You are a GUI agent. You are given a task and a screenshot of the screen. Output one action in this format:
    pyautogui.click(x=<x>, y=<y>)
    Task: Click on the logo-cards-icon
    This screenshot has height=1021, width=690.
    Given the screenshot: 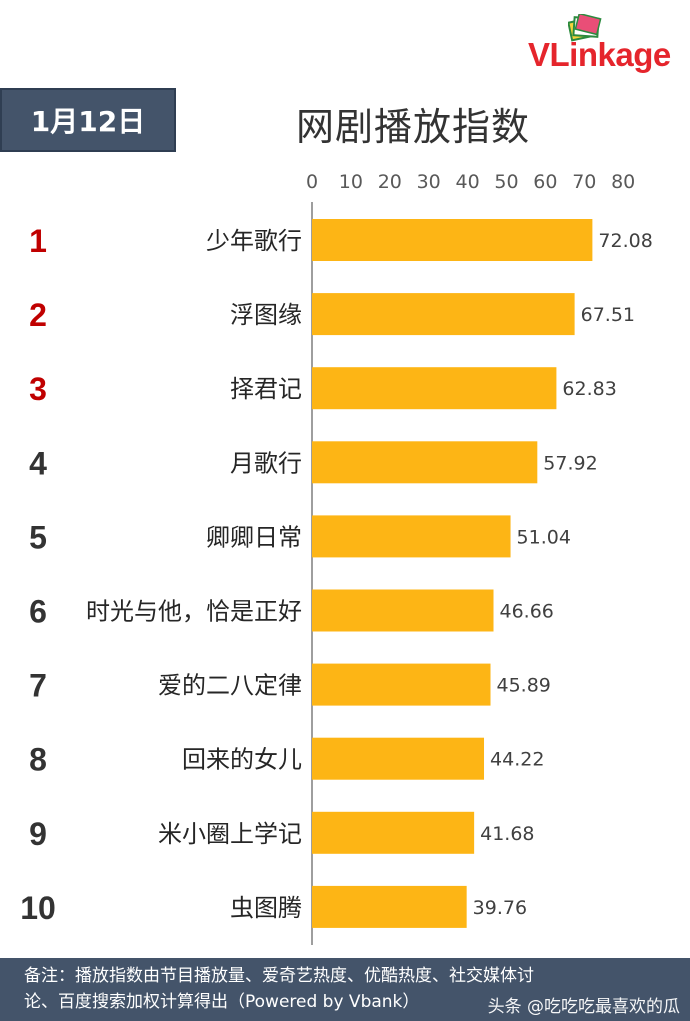 What is the action you would take?
    pyautogui.click(x=585, y=28)
    